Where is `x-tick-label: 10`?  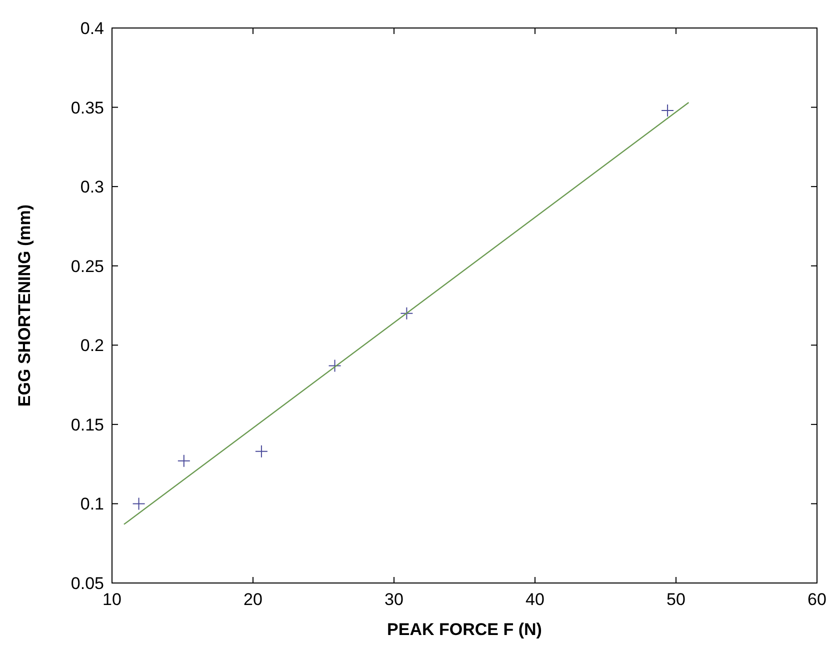 x-tick-label: 10 is located at coordinates (112, 599).